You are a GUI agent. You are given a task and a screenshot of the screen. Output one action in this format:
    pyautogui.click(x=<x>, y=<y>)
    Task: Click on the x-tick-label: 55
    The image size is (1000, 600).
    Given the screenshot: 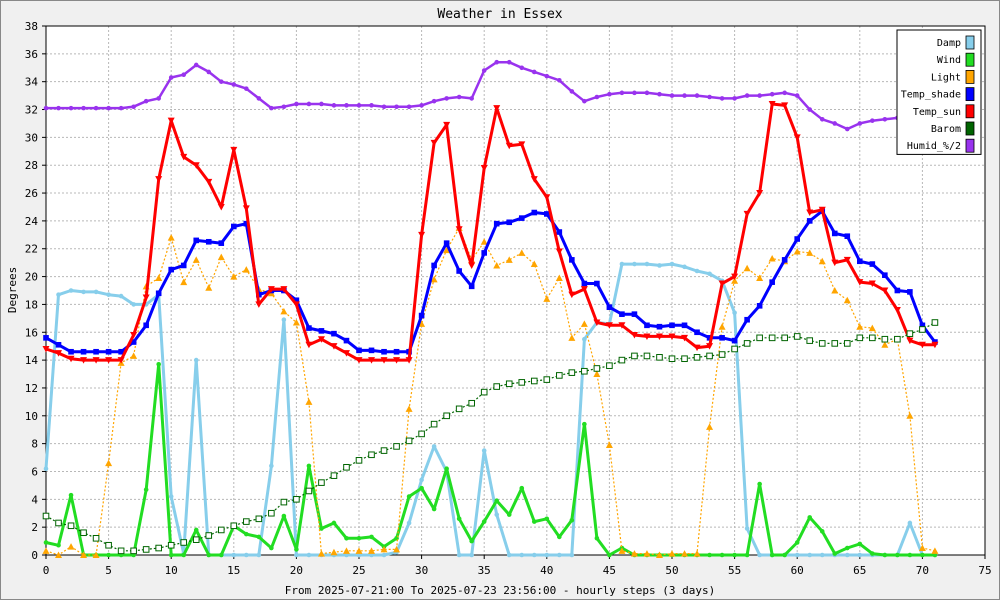 What is the action you would take?
    pyautogui.click(x=734, y=570)
    